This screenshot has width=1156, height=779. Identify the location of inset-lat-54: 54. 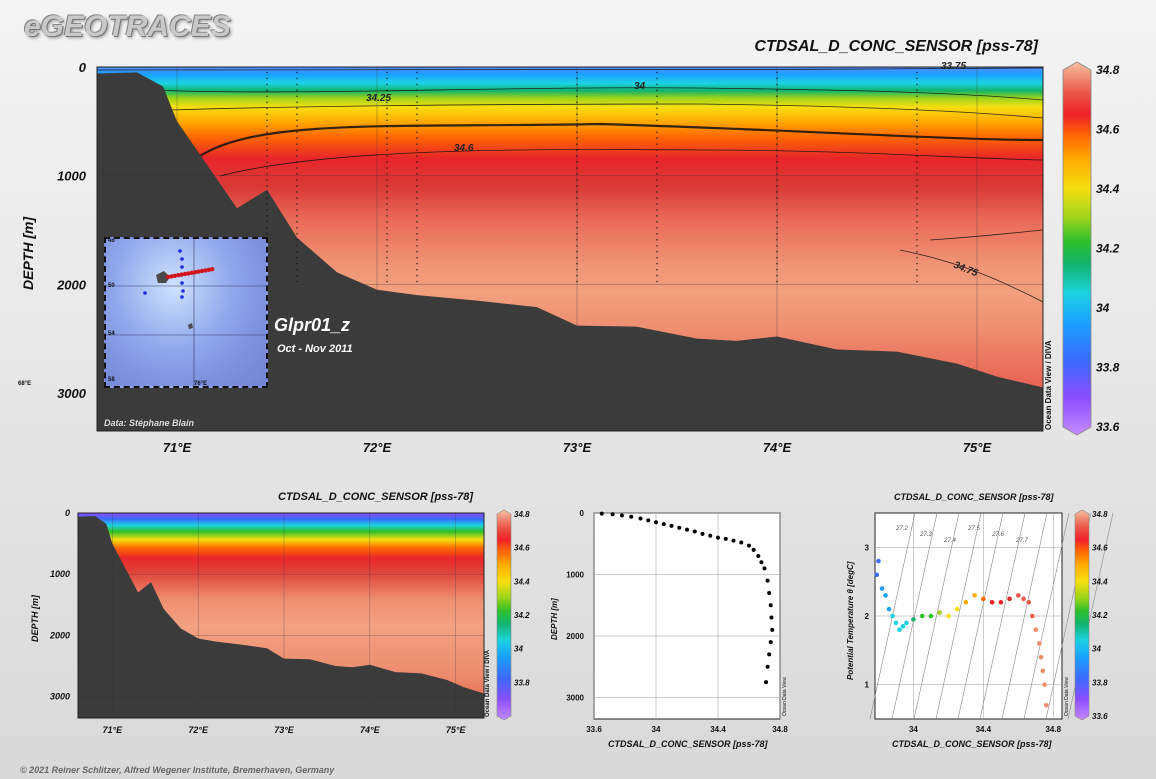
(111, 334).